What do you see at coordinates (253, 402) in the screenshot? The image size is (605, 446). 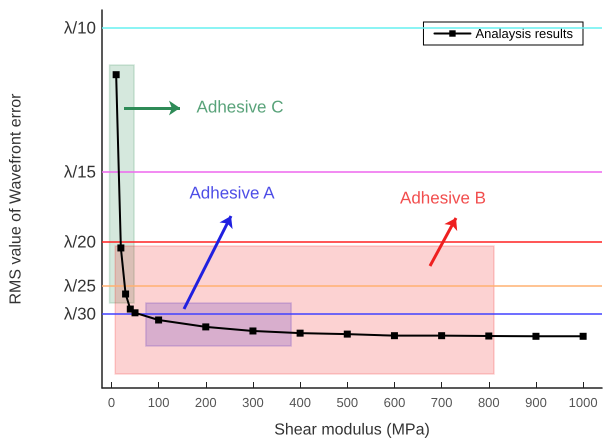 I see `x-tick-label: 300` at bounding box center [253, 402].